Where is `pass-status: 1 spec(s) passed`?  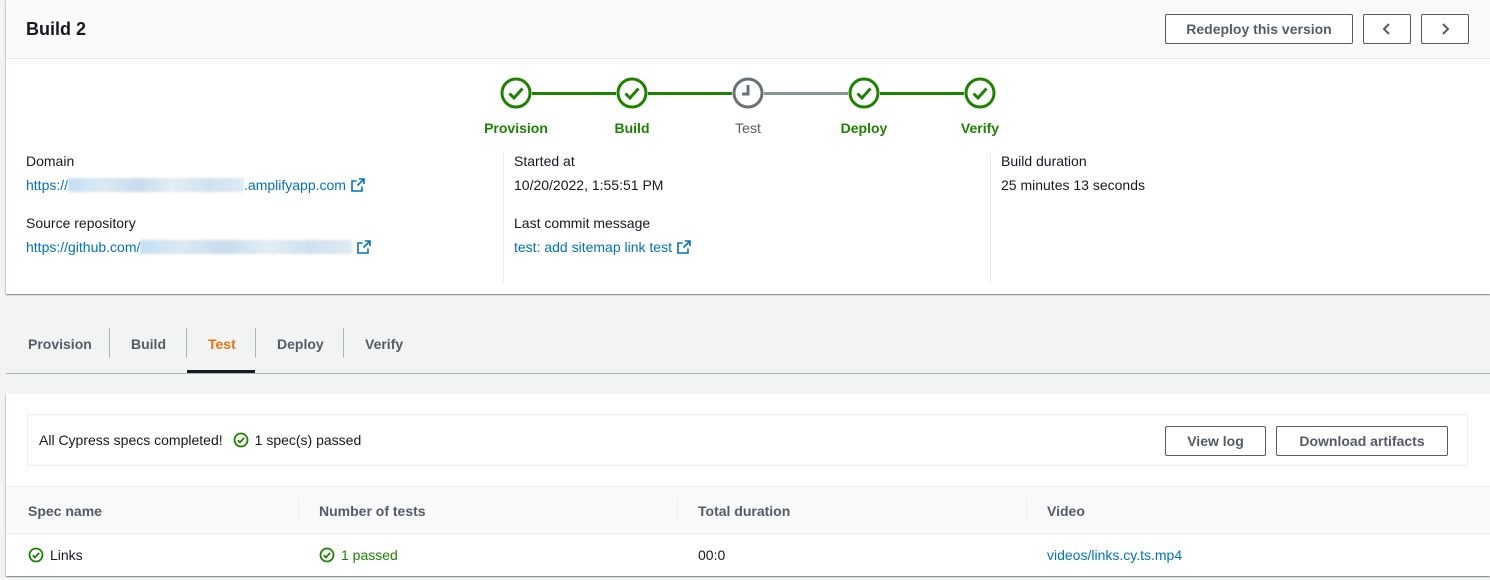 pass-status: 1 spec(s) passed is located at coordinates (297, 440).